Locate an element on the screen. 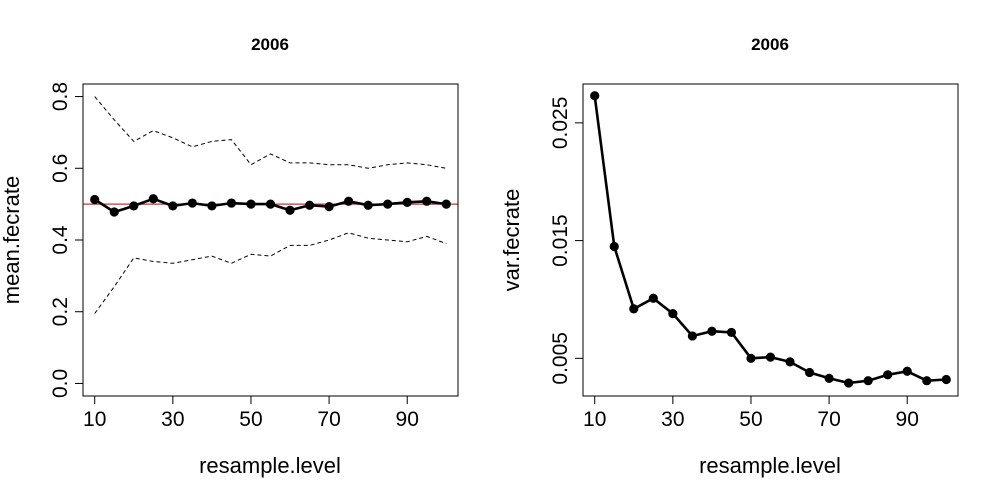  left-x-axis-label: resample.level is located at coordinates (270, 465).